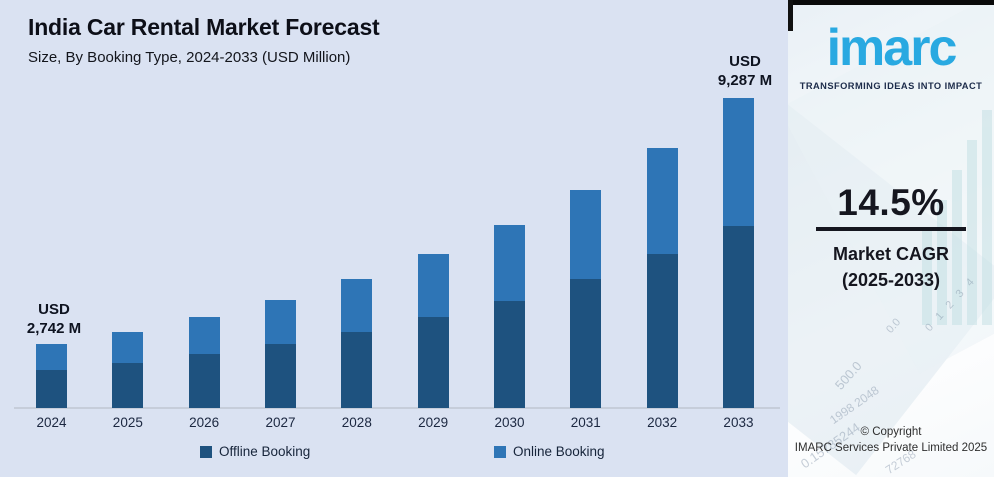 This screenshot has width=994, height=477. I want to click on x-tick-2029: 2029, so click(433, 422).